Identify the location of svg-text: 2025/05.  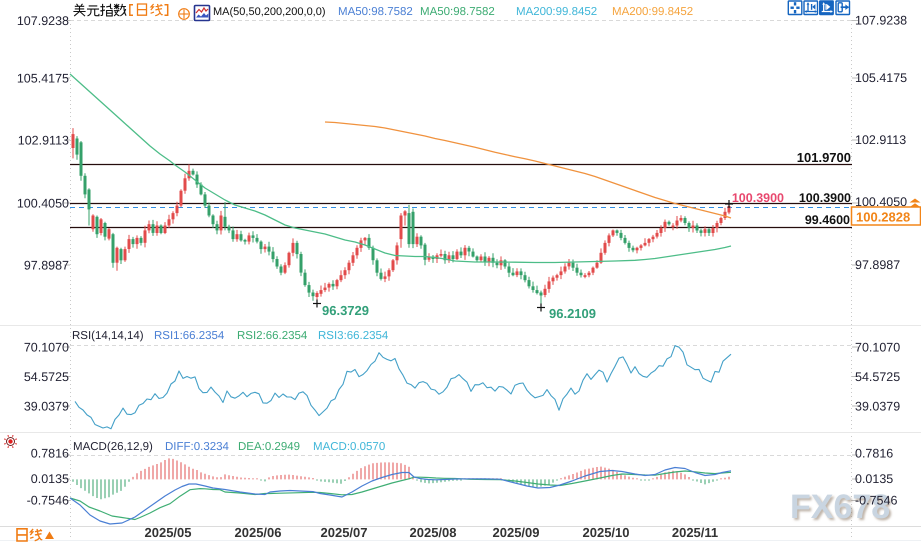
(168, 532).